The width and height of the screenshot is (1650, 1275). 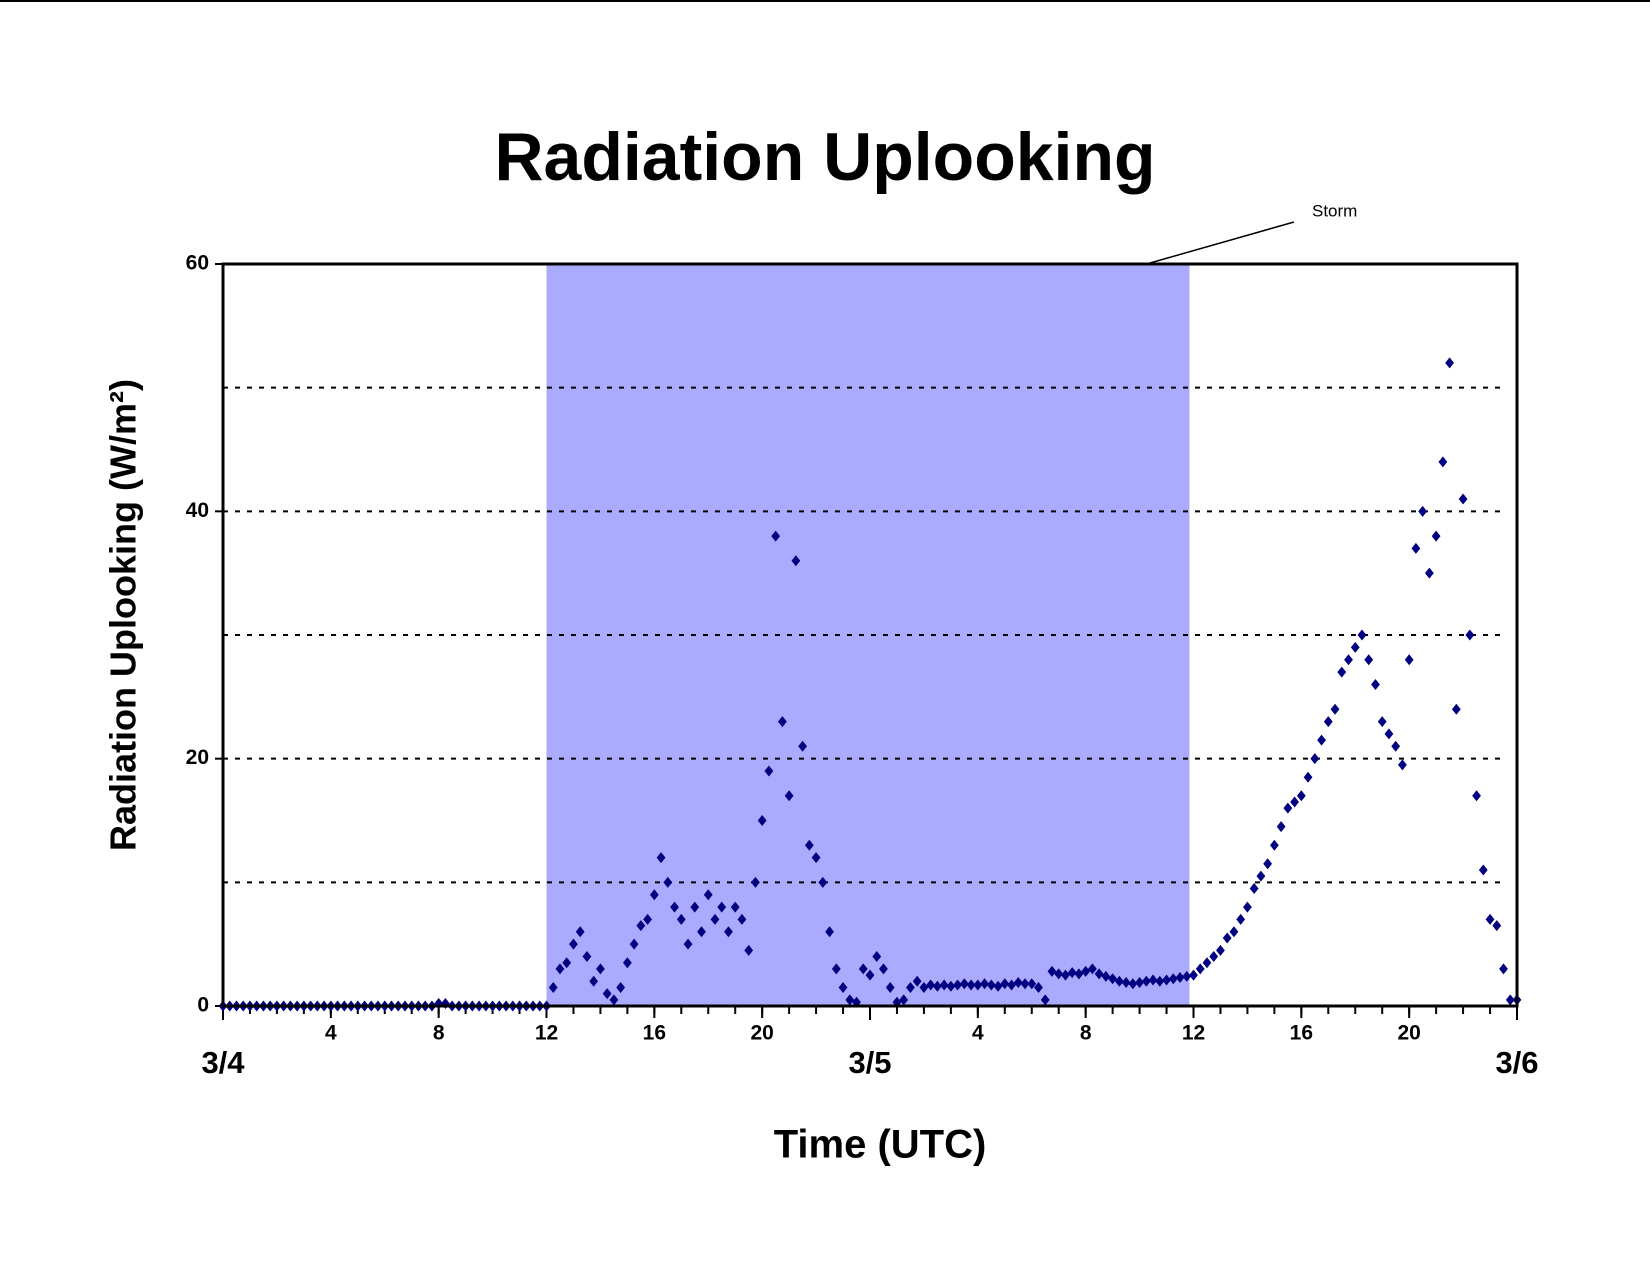 What do you see at coordinates (197, 757) in the screenshot?
I see `y-tick-label: 20` at bounding box center [197, 757].